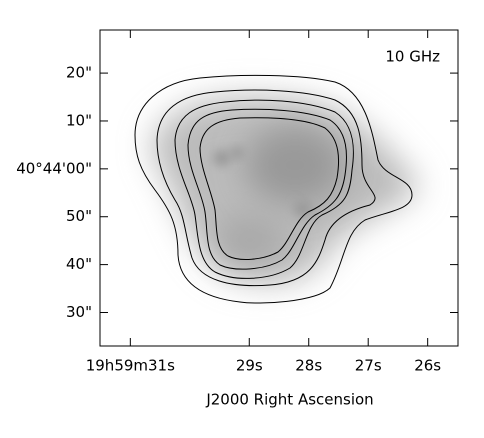  I want to click on y-tick-label: 30", so click(79, 312).